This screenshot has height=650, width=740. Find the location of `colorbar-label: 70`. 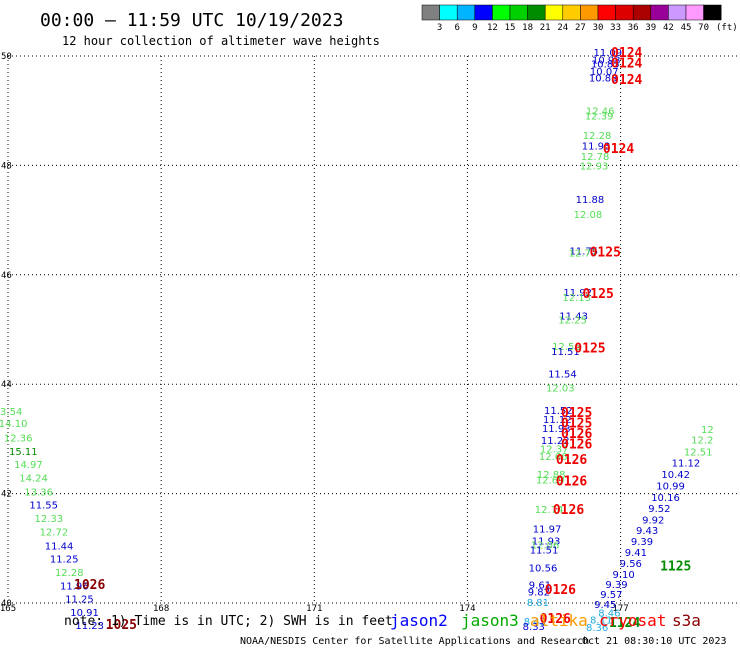

colorbar-label: 70 is located at coordinates (703, 28).